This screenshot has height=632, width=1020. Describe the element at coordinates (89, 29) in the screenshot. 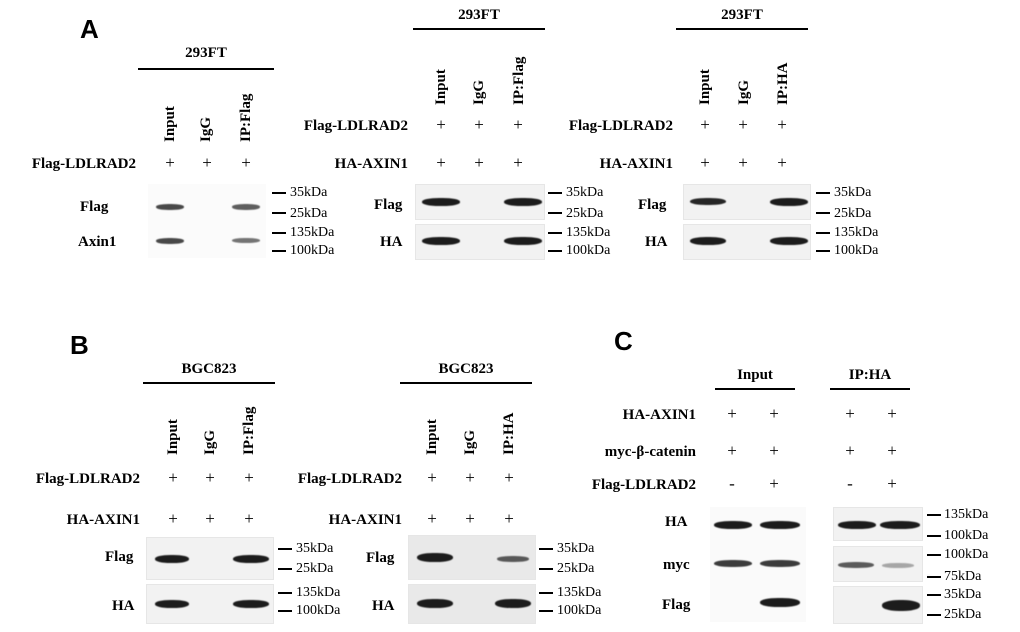

I see `panel-a-letter: A` at that location.